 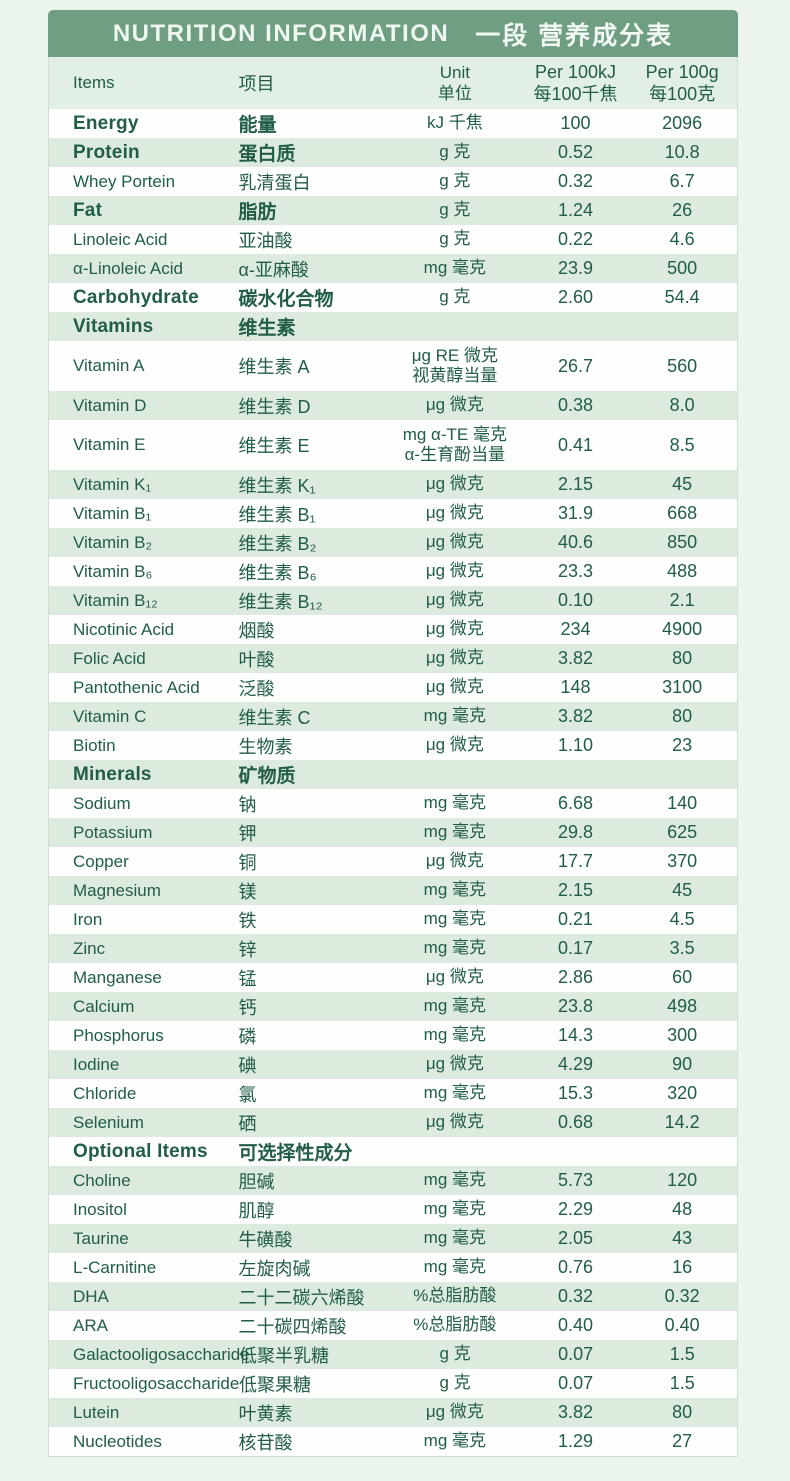 I want to click on table-row: Vitamin D 维生素 D μg 微克 0.38 8.0, so click(x=393, y=405).